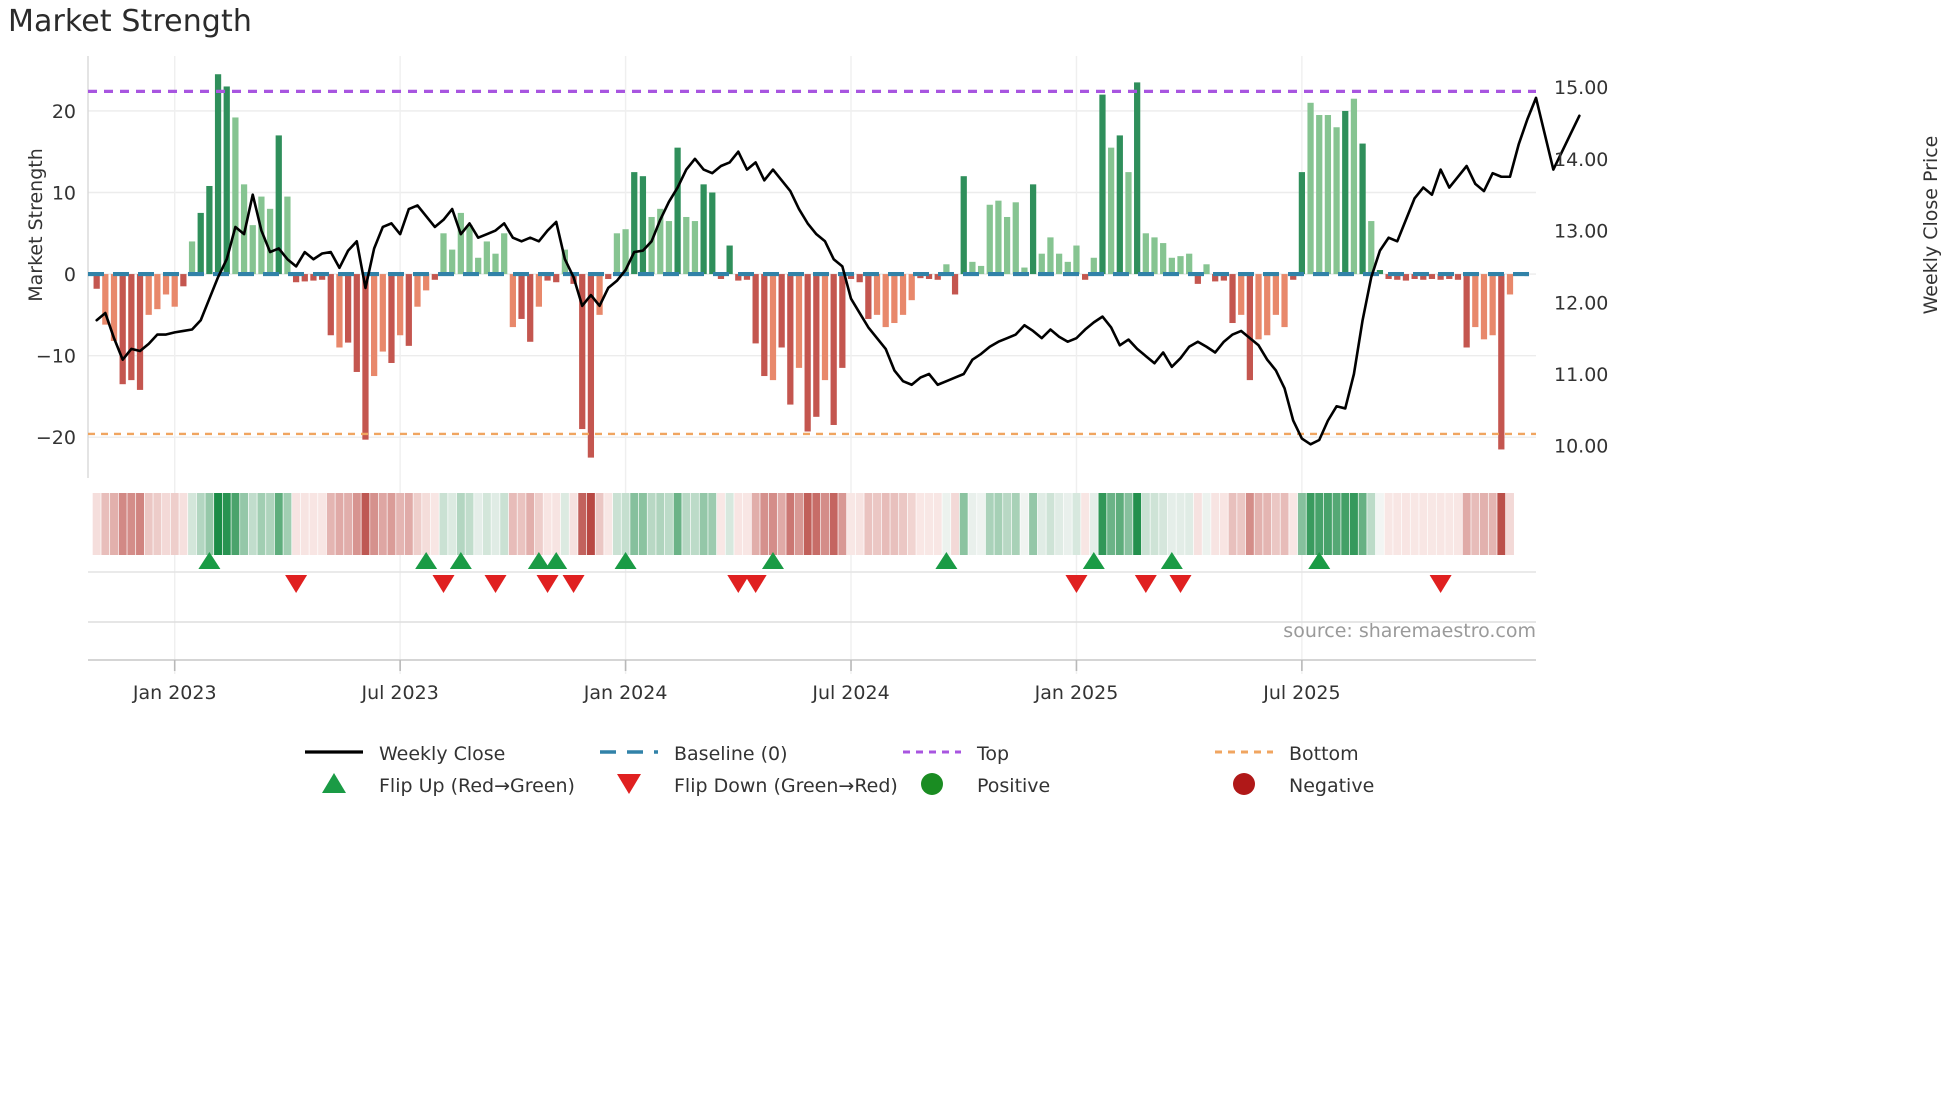  What do you see at coordinates (477, 786) in the screenshot?
I see `legend-label: Flip Up (Red→Green)` at bounding box center [477, 786].